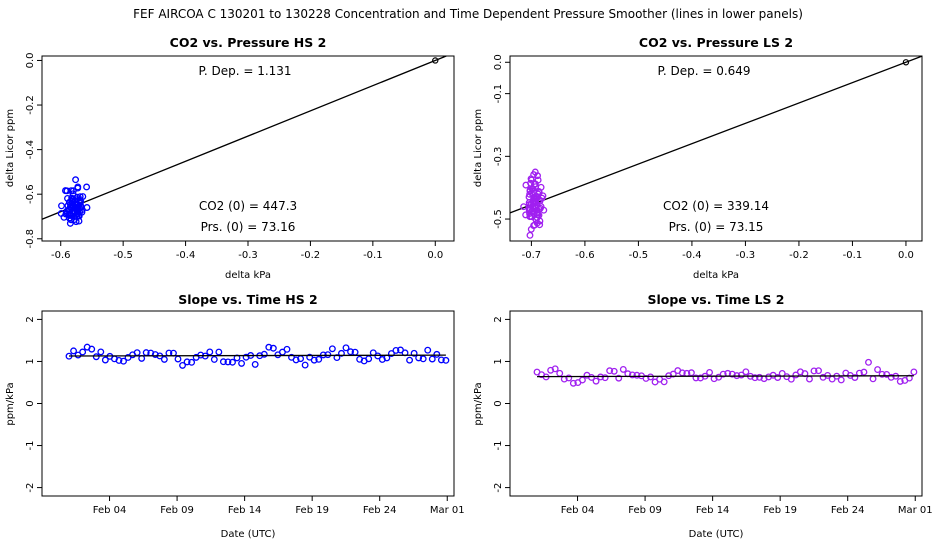 The image size is (936, 540). I want to click on pressure-dependence-label: P. Dep. = 1.131, so click(244, 71).